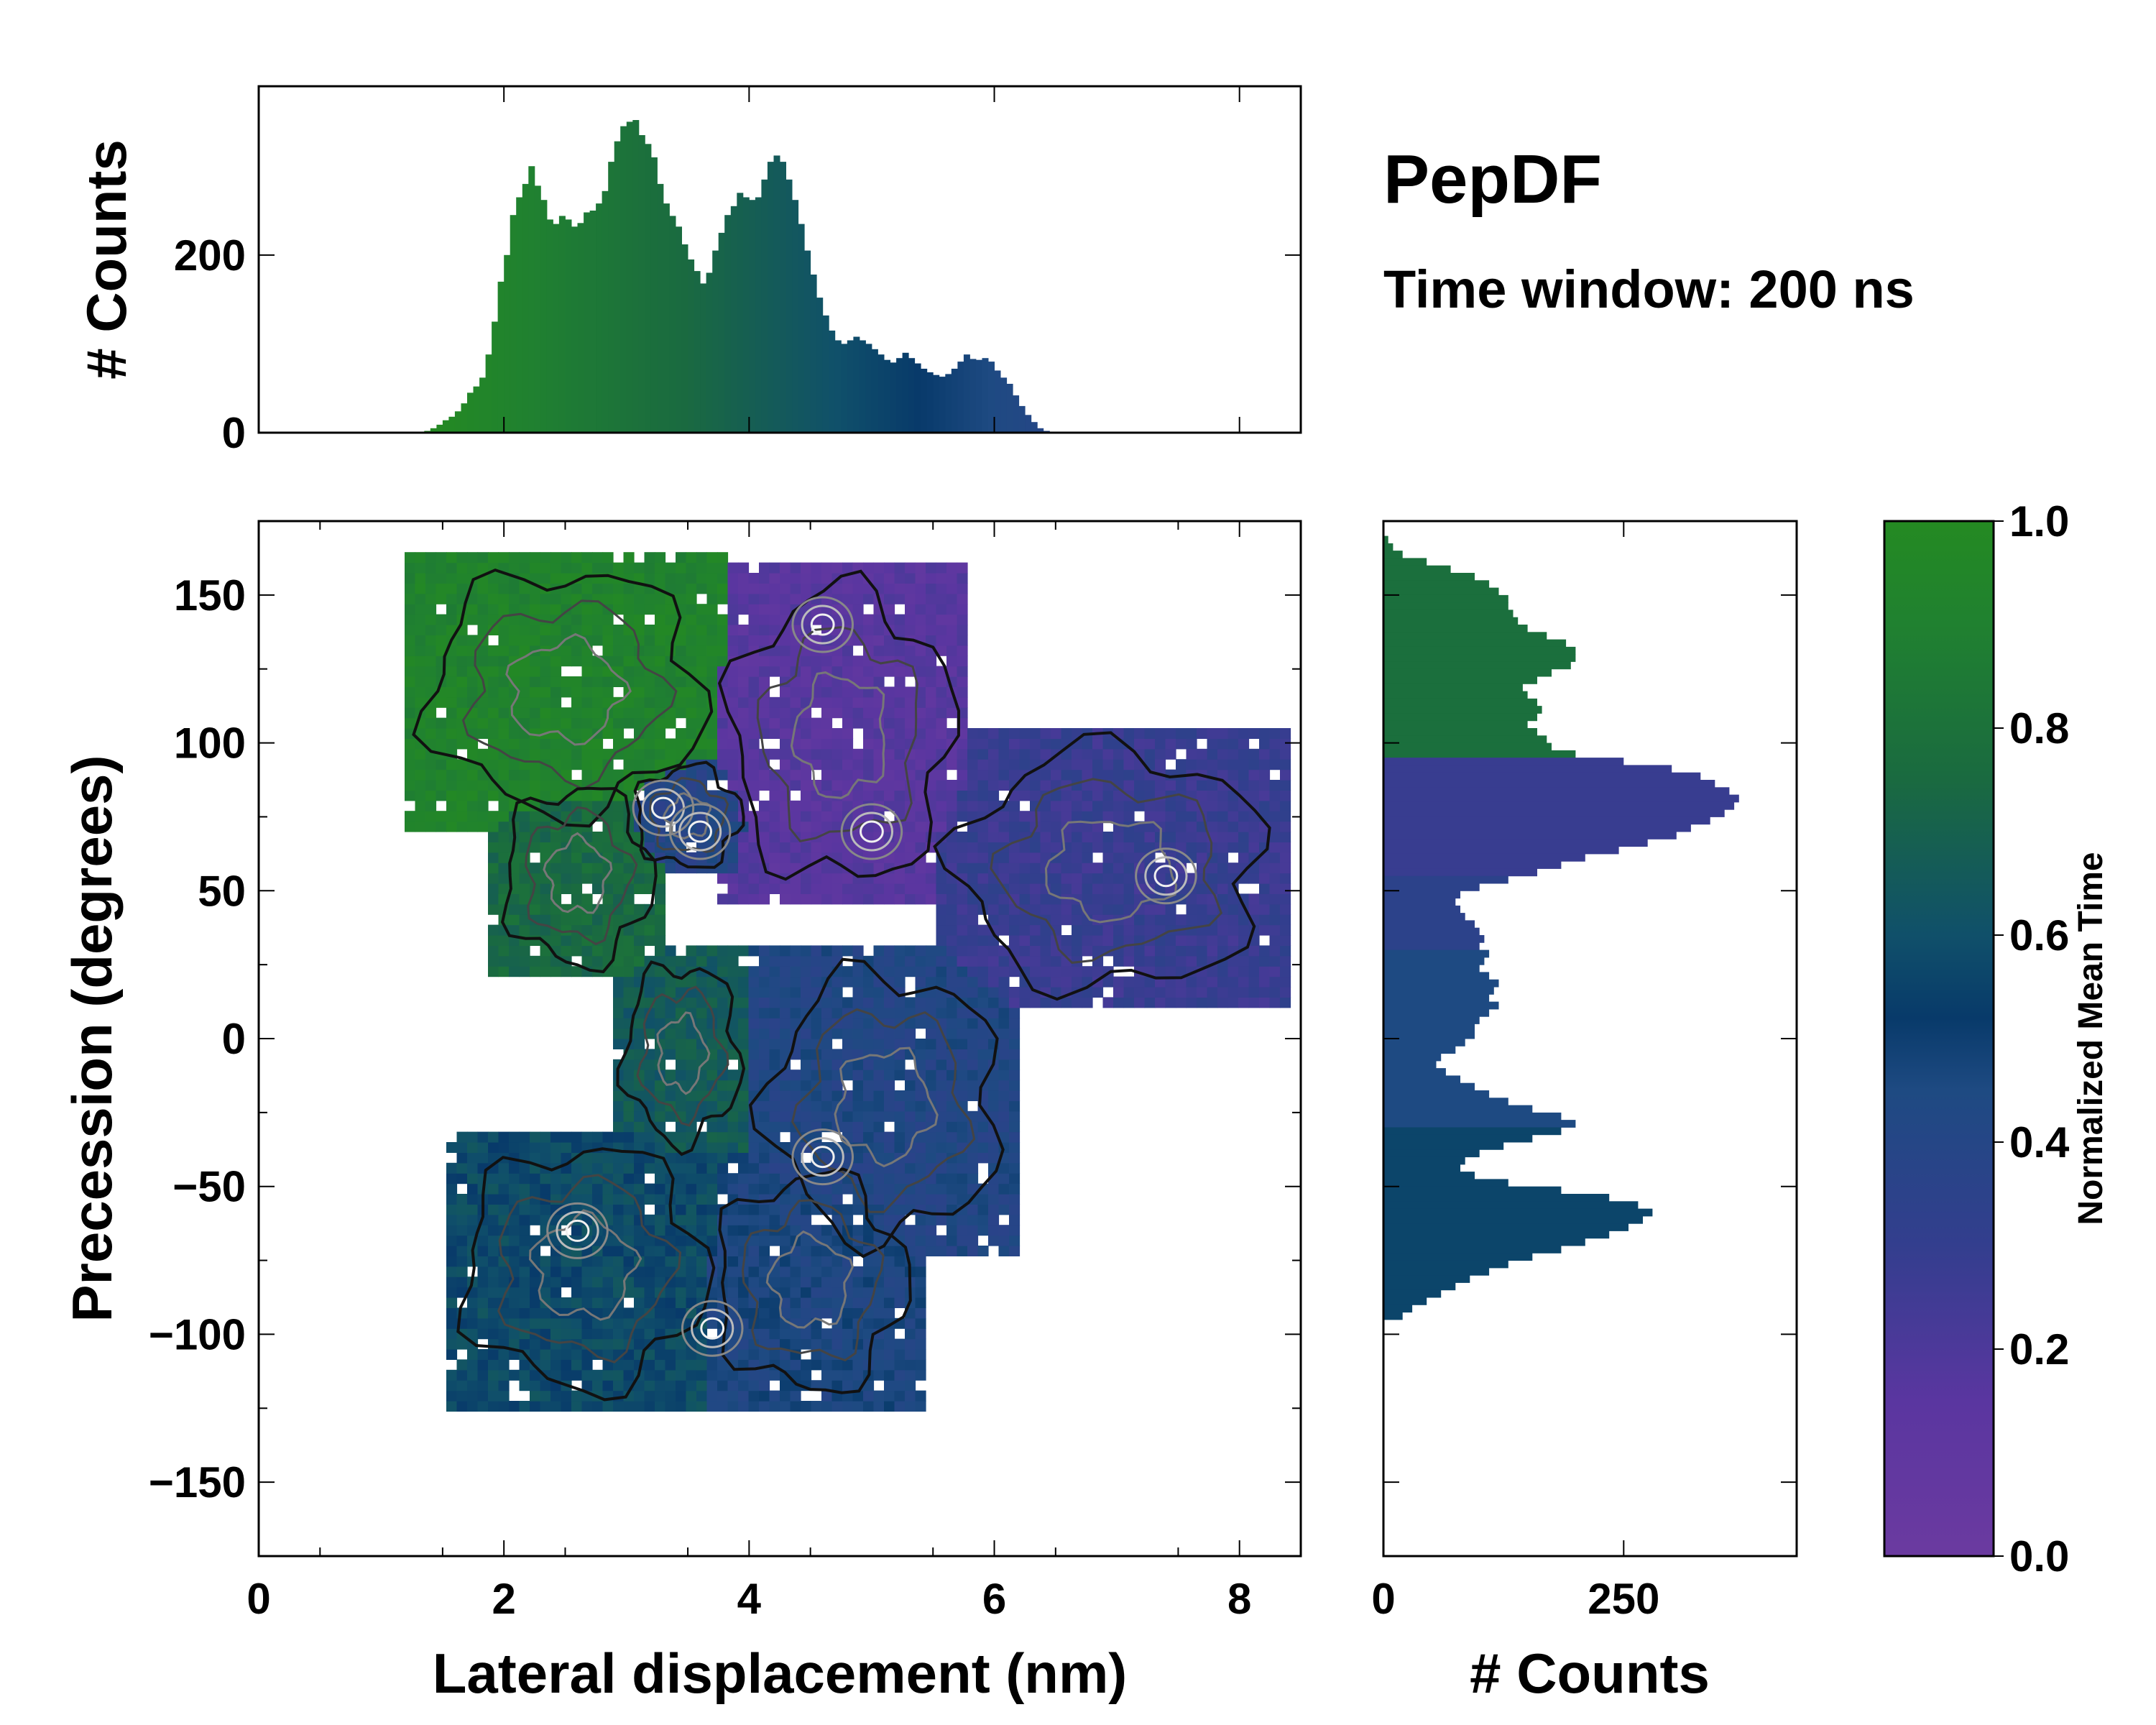  What do you see at coordinates (737, 276) in the screenshot?
I see `top-histogram-bars` at bounding box center [737, 276].